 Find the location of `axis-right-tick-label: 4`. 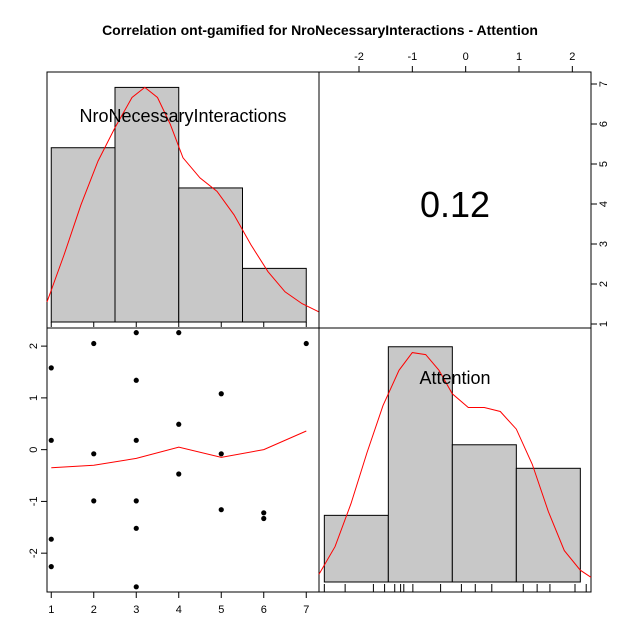

axis-right-tick-label: 4 is located at coordinates (604, 204).